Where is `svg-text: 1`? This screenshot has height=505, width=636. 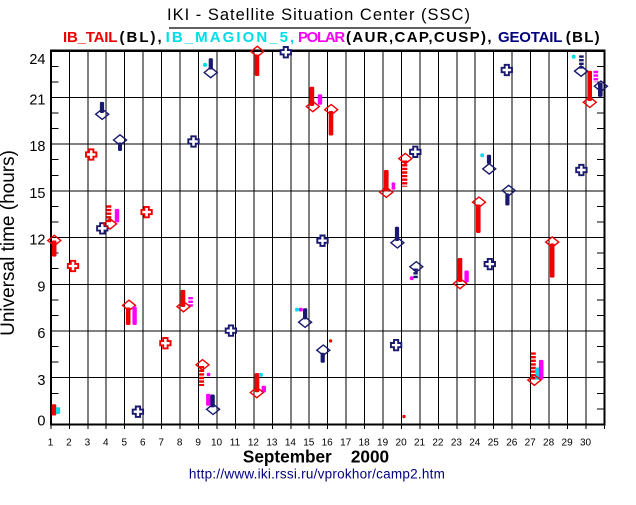
svg-text: 1 is located at coordinates (51, 443).